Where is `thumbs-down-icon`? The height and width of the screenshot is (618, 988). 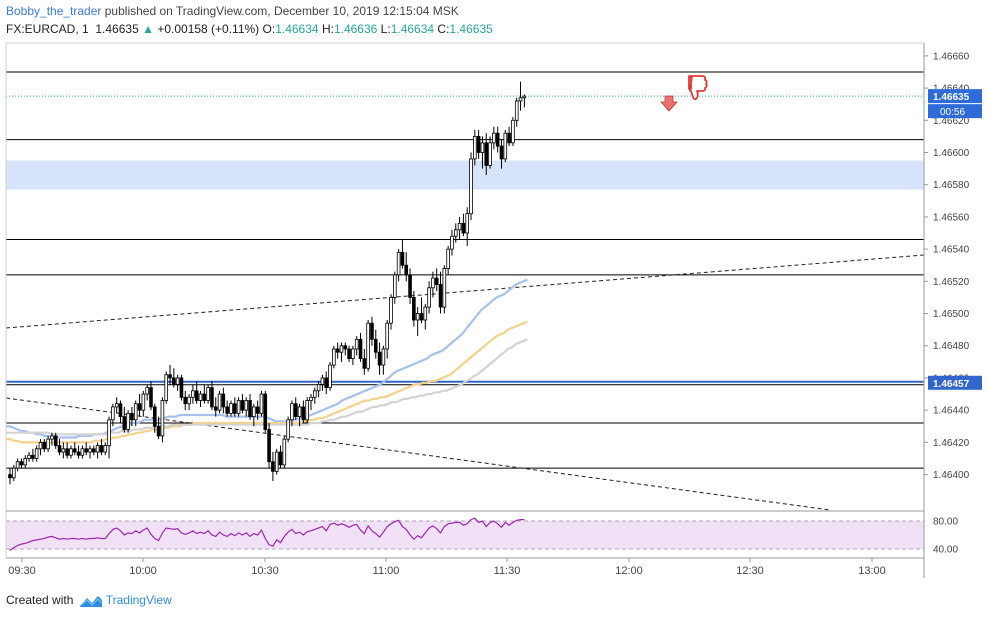 thumbs-down-icon is located at coordinates (698, 88).